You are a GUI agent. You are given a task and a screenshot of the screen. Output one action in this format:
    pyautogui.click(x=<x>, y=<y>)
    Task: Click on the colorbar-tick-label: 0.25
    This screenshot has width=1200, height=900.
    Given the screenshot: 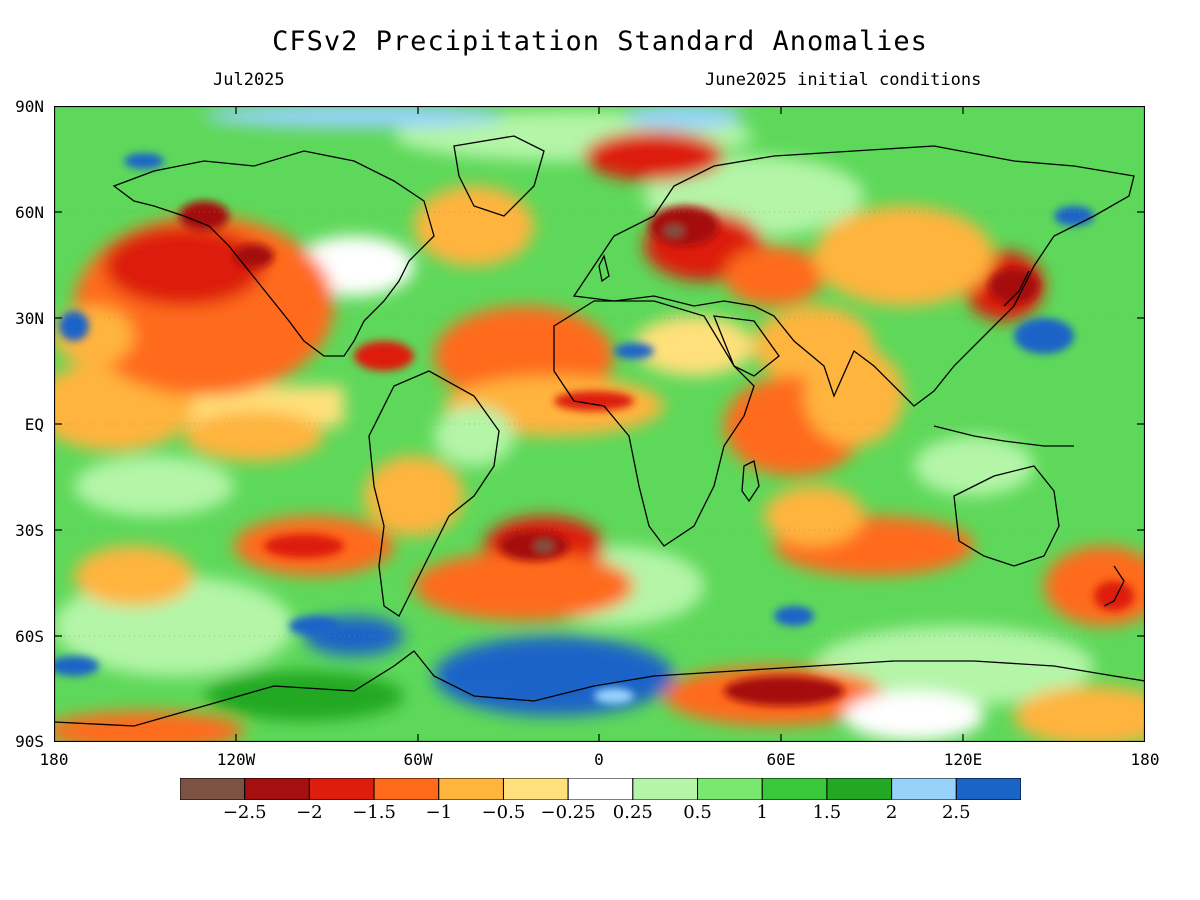 What is the action you would take?
    pyautogui.click(x=632, y=812)
    